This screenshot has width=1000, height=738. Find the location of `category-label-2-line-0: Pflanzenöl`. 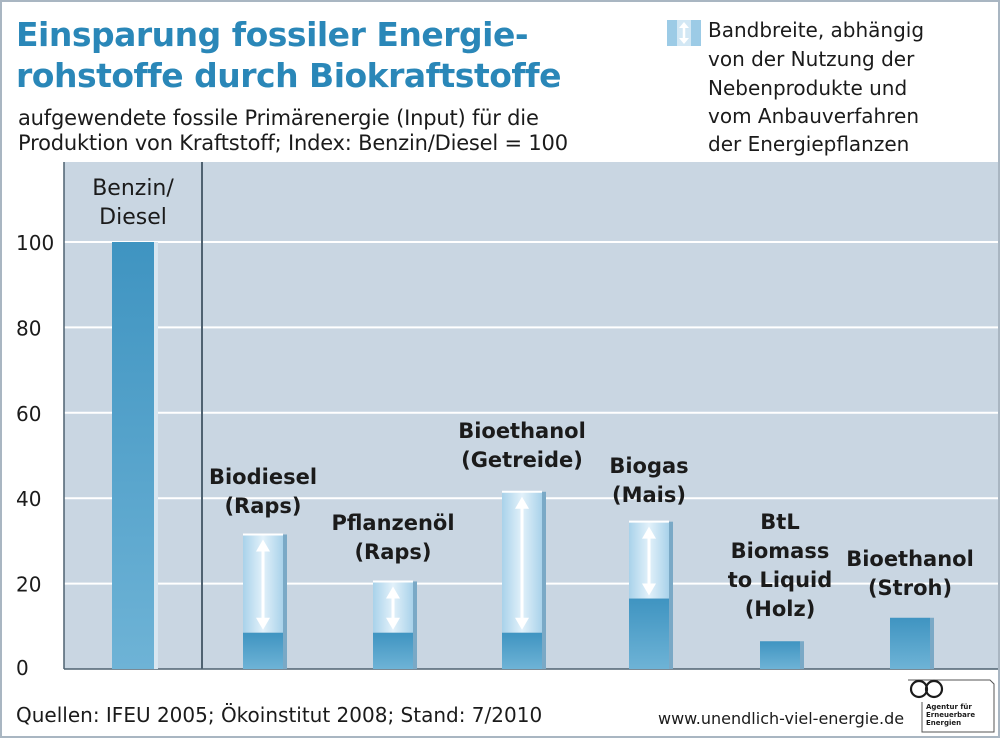

category-label-2-line-0: Pflanzenöl is located at coordinates (392, 523).